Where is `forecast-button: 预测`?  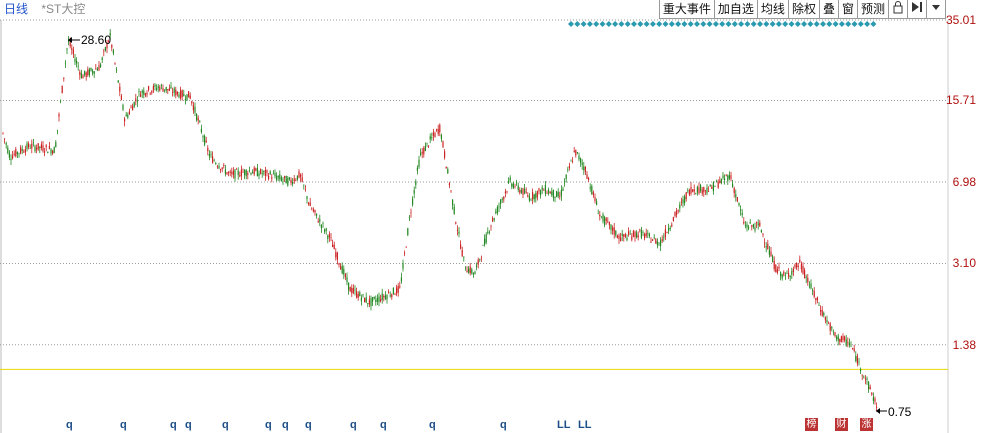
forecast-button: 预测 is located at coordinates (873, 9).